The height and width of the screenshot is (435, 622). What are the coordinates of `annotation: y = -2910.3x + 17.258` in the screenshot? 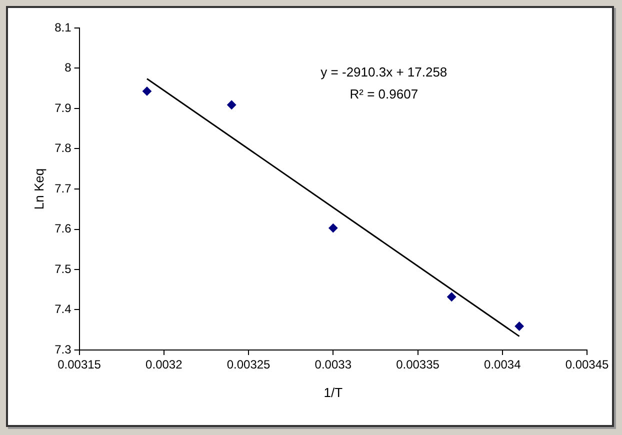 It's located at (384, 72).